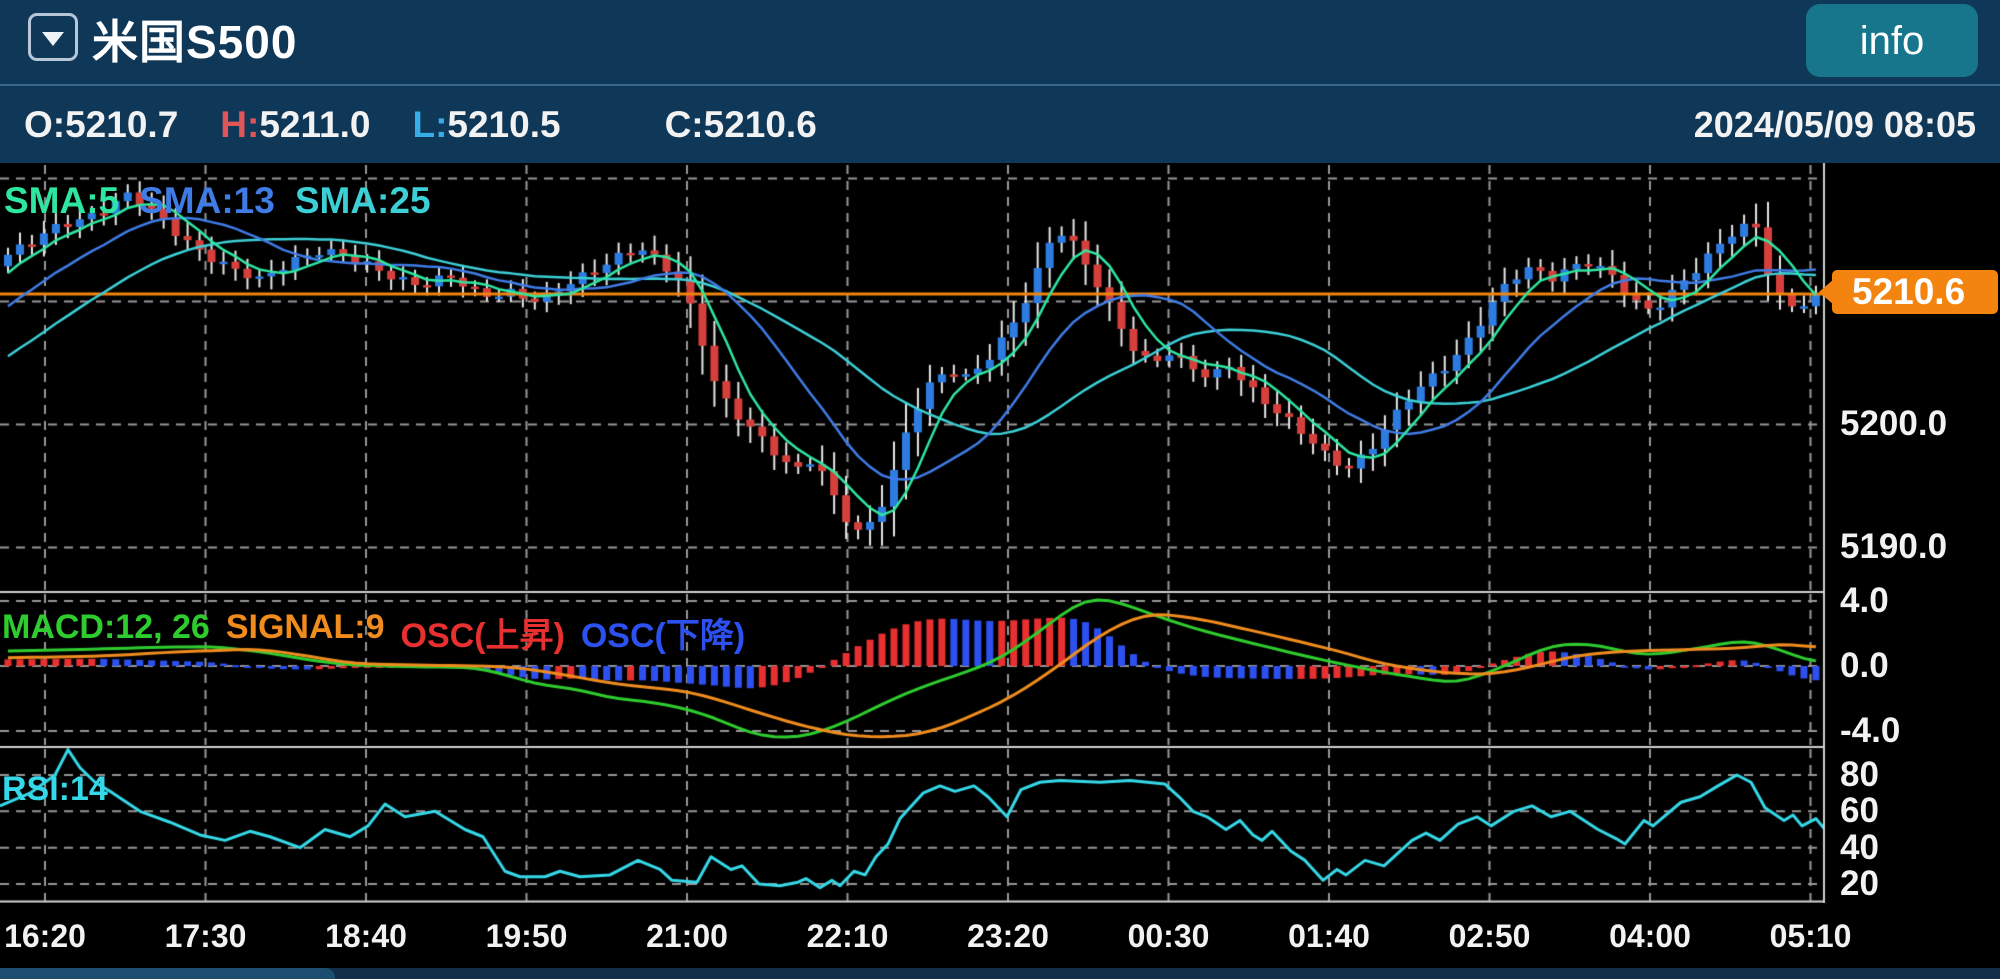 The width and height of the screenshot is (2000, 979). Describe the element at coordinates (1489, 936) in the screenshot. I see `time-tick-label-0250: 02:50` at that location.